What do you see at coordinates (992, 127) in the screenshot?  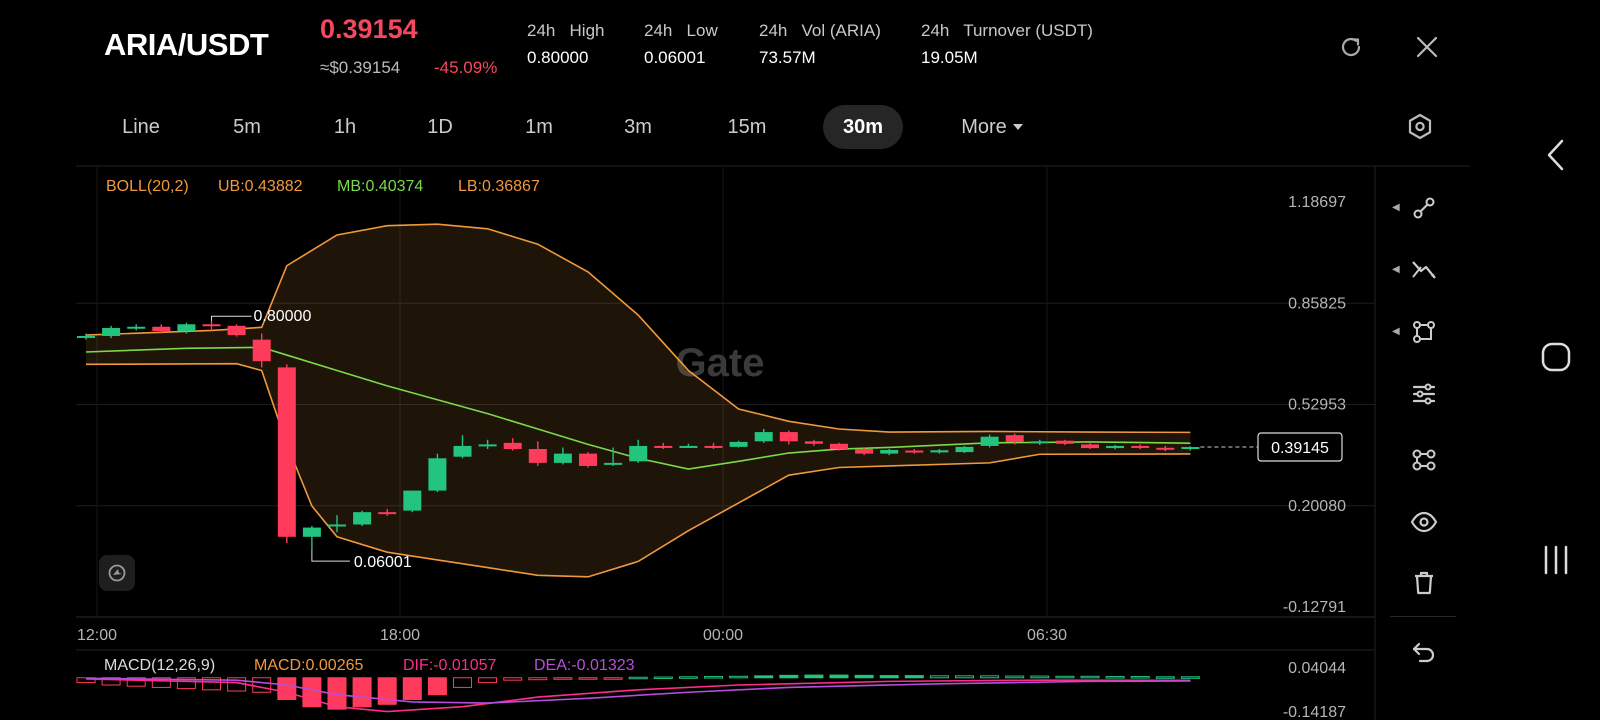 I see `more-dropdown: More` at bounding box center [992, 127].